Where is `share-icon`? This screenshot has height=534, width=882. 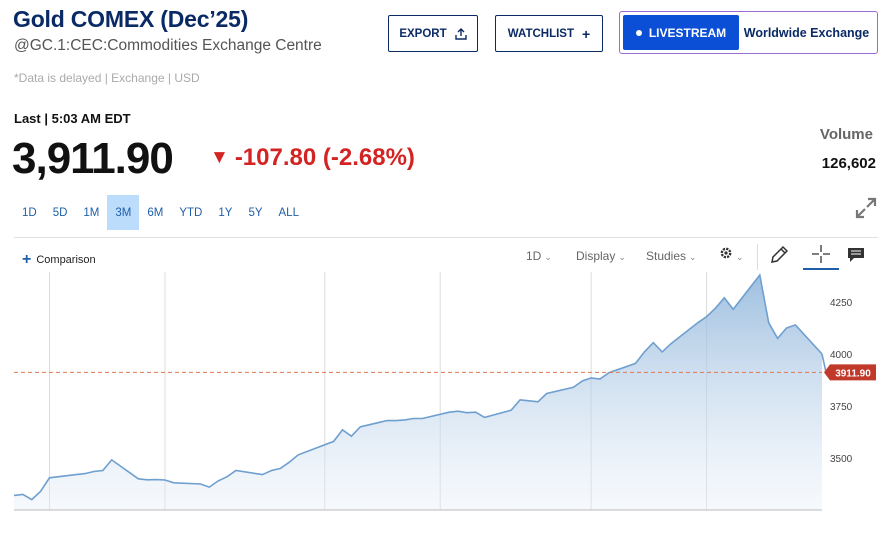 share-icon is located at coordinates (460, 33).